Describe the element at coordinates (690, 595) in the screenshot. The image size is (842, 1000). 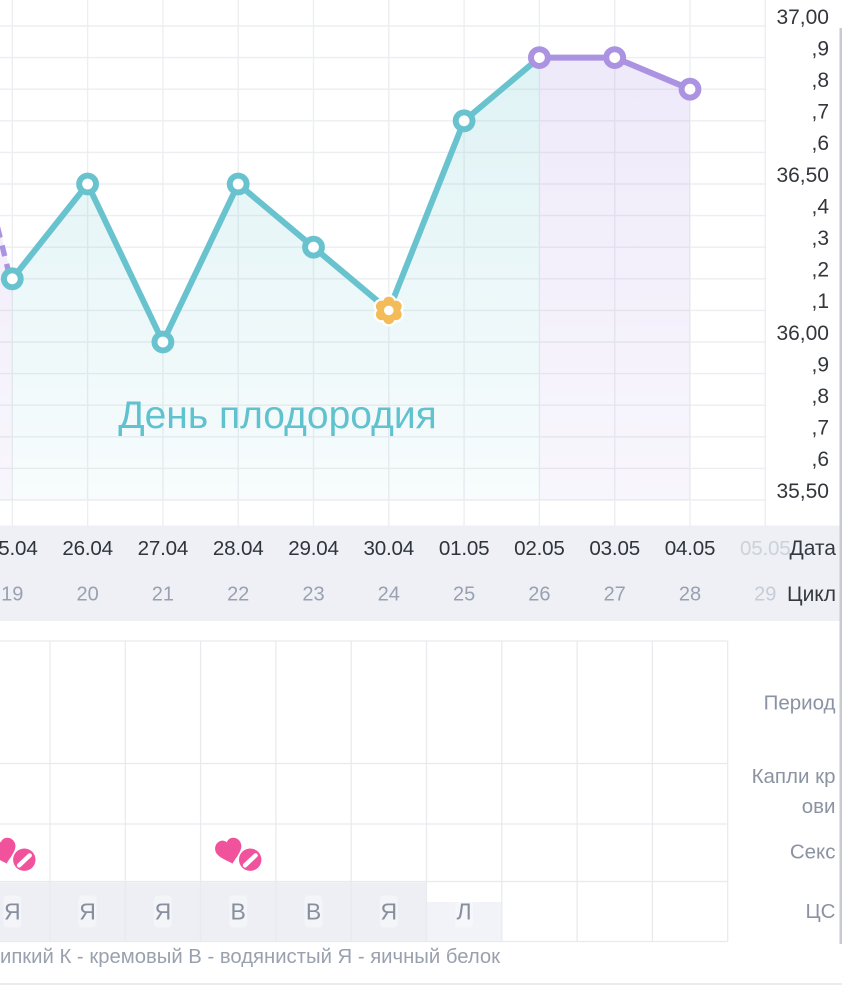
I see `svg-text: 28` at that location.